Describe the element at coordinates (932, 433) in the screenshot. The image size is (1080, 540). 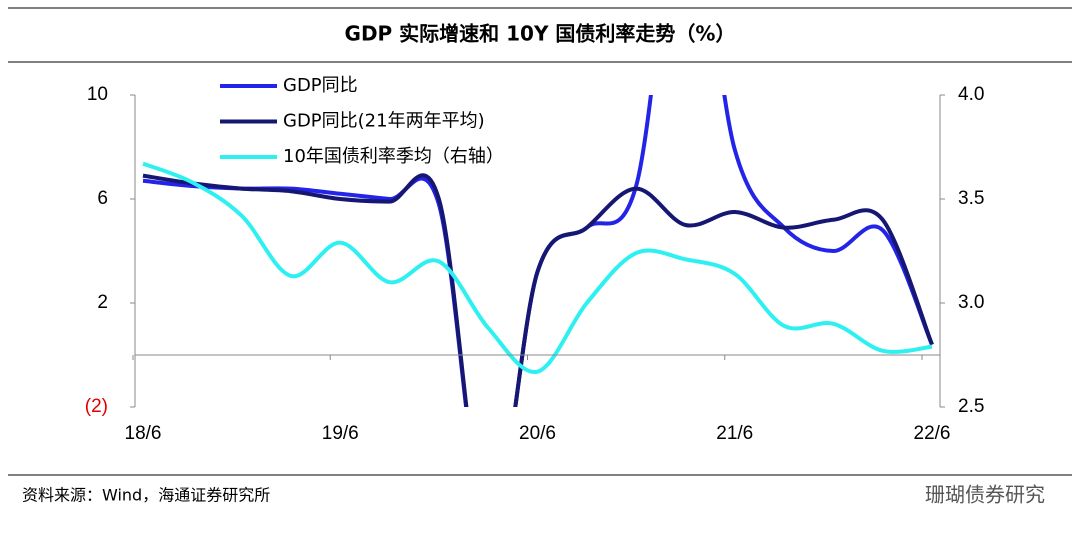
I see `x-tick-label: 22/6` at that location.